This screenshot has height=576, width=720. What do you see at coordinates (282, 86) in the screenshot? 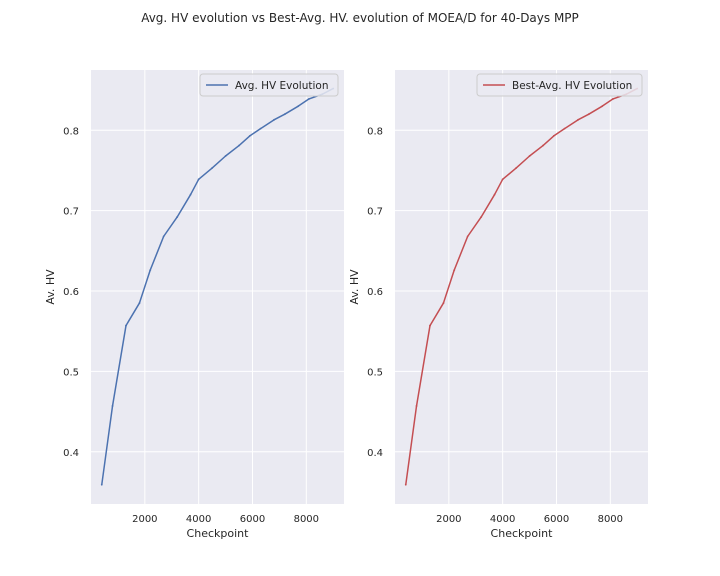
I see `legend-label: Avg. HV Evolution` at bounding box center [282, 86].